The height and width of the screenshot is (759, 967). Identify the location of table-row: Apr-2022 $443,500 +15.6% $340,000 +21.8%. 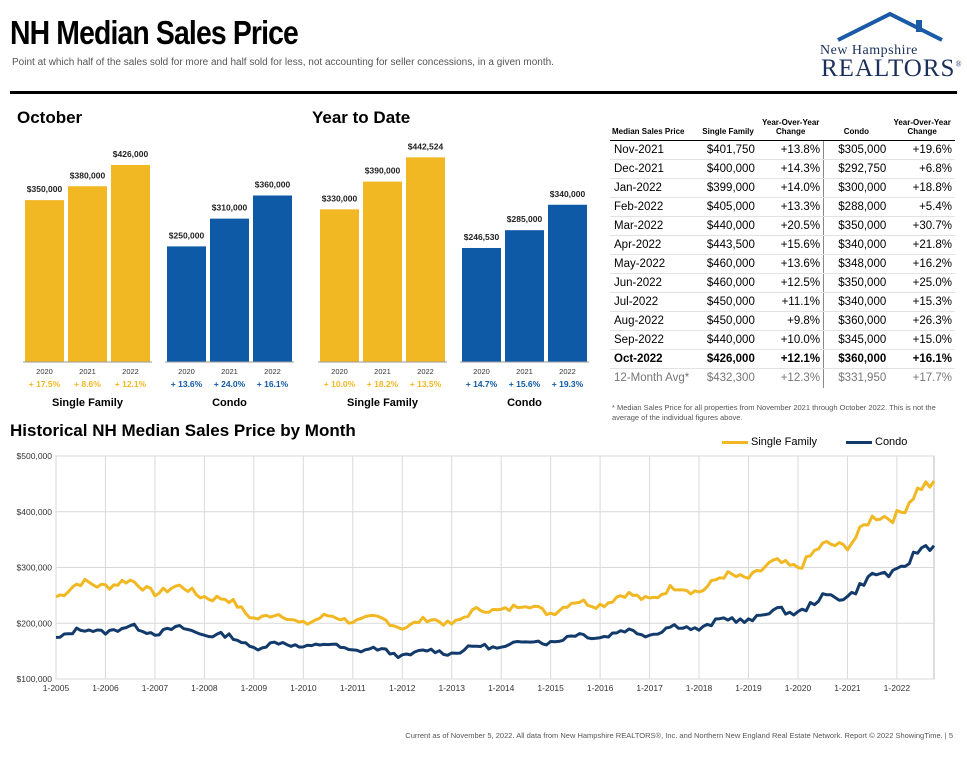
(782, 245).